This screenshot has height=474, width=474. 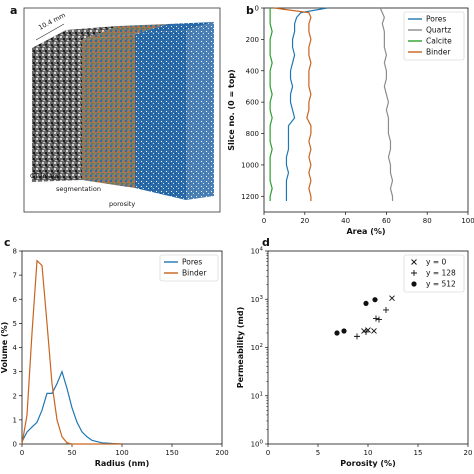 What do you see at coordinates (160, 115) in the screenshot?
I see `porosity-front-face` at bounding box center [160, 115].